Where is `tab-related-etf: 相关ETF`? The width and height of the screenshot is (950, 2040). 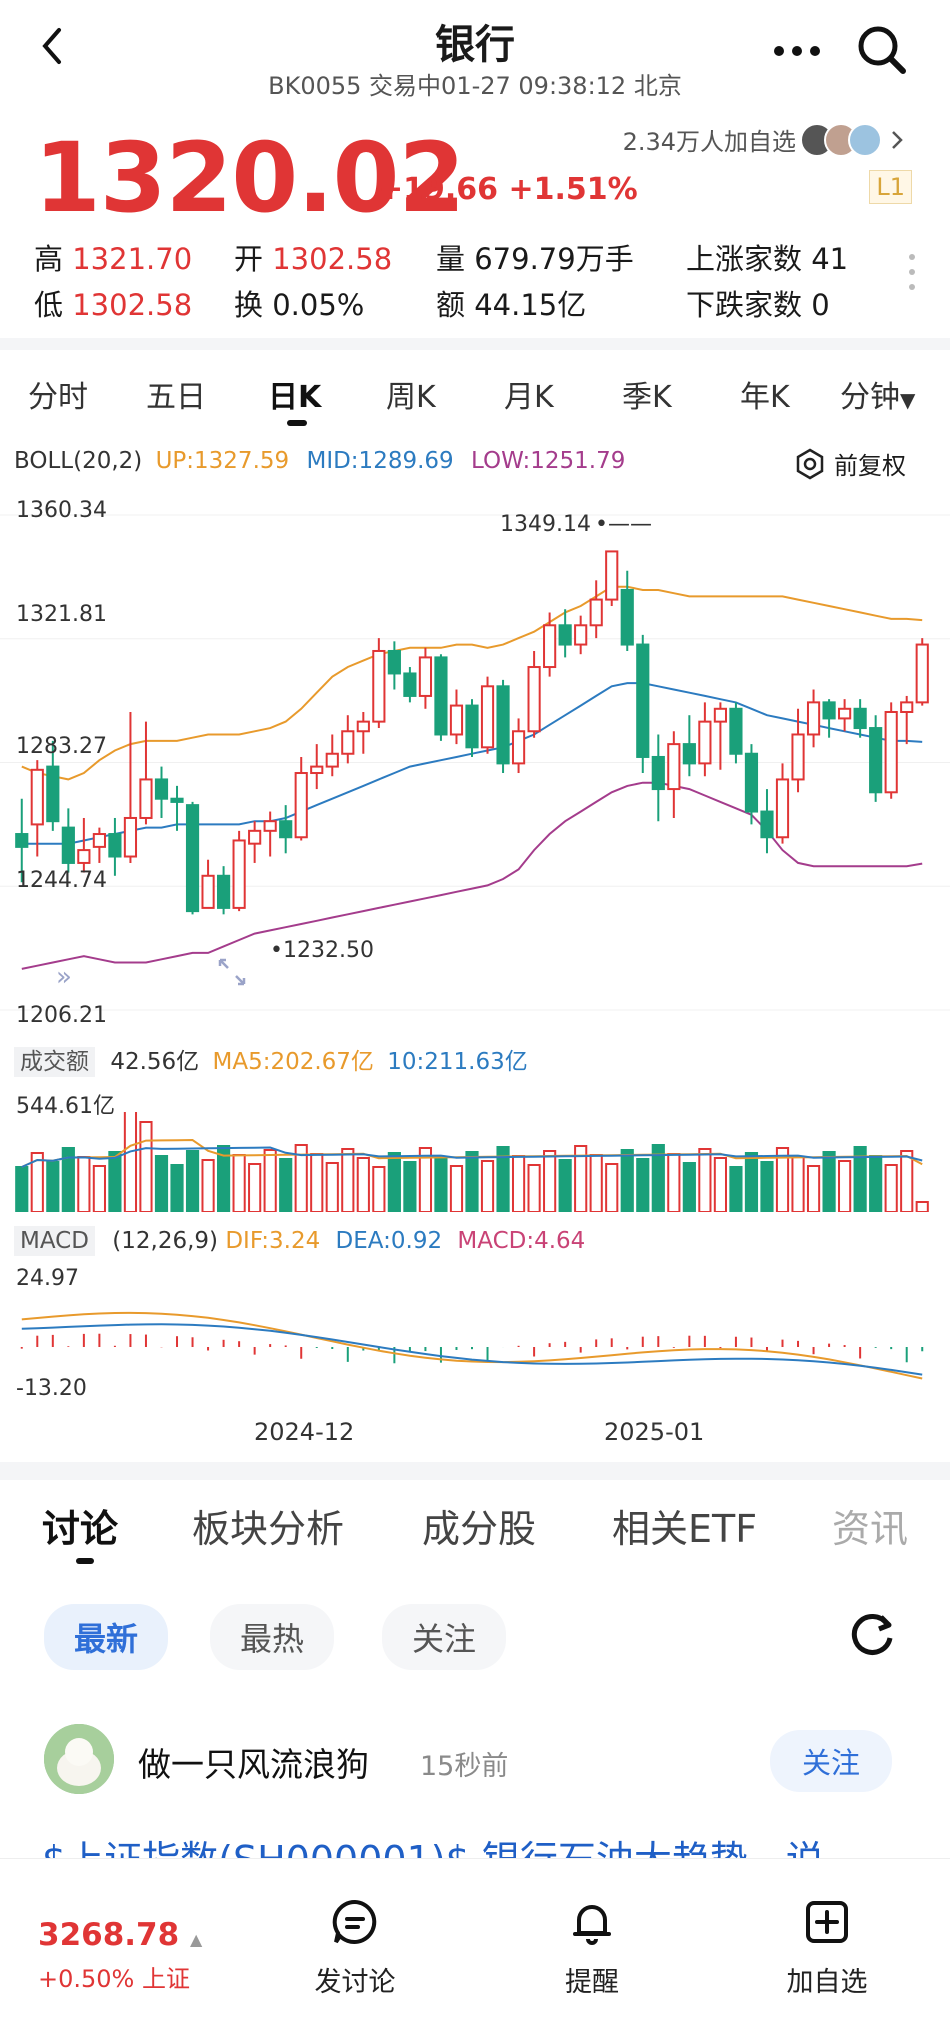 tab-related-etf: 相关ETF is located at coordinates (685, 1529).